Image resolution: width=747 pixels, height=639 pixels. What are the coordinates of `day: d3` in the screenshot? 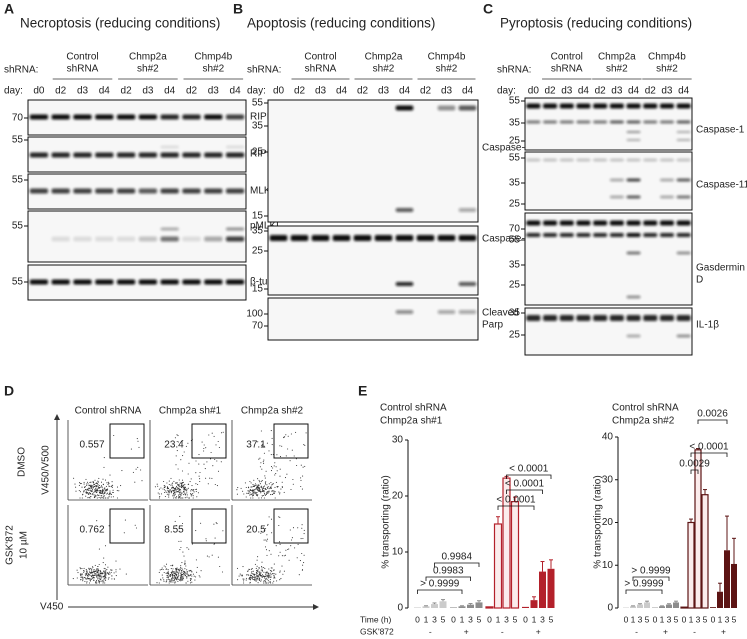 It's located at (384, 91).